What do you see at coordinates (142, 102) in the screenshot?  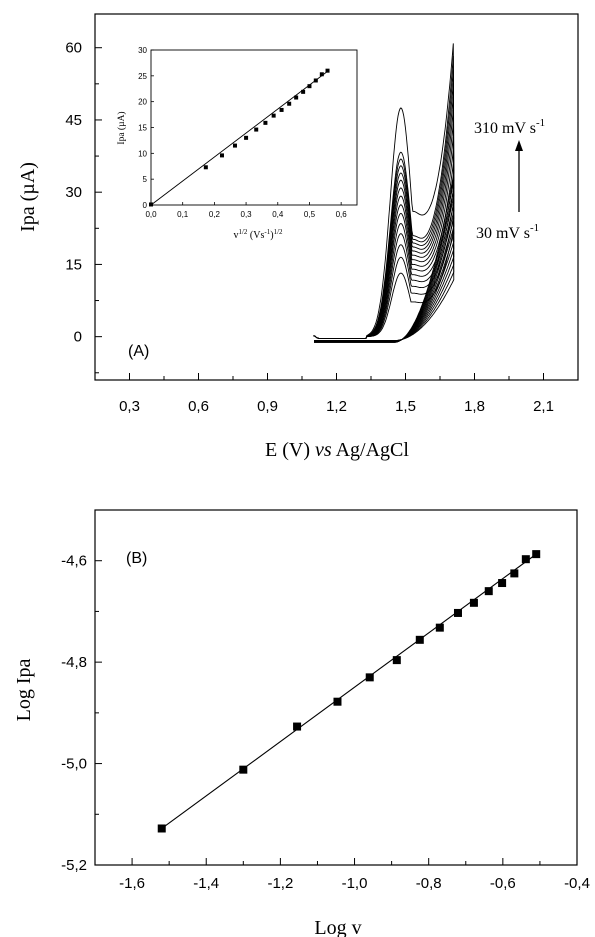 I see `inset-y-tick-label: 20` at bounding box center [142, 102].